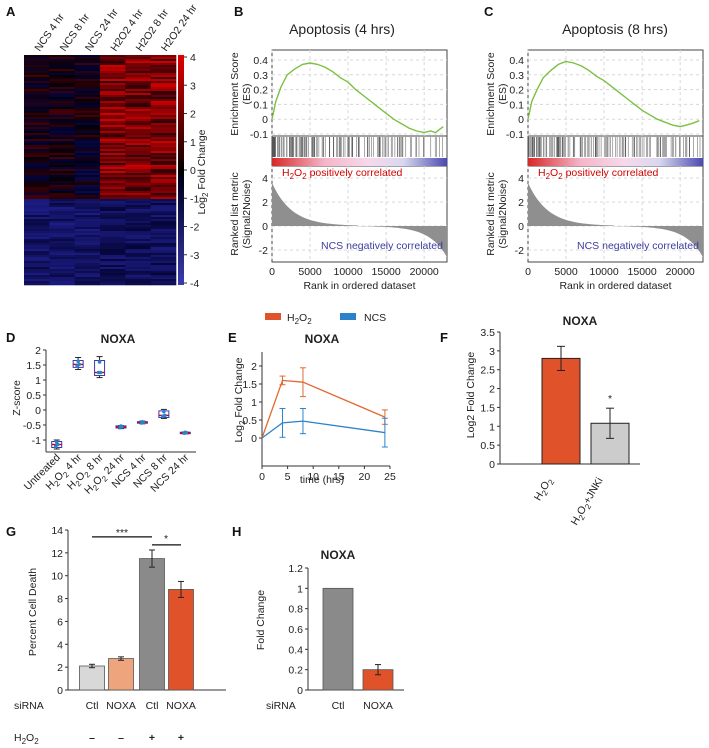 The height and width of the screenshot is (748, 709). I want to click on bar-ylabel-g: Percent Cell Death, so click(33, 612).